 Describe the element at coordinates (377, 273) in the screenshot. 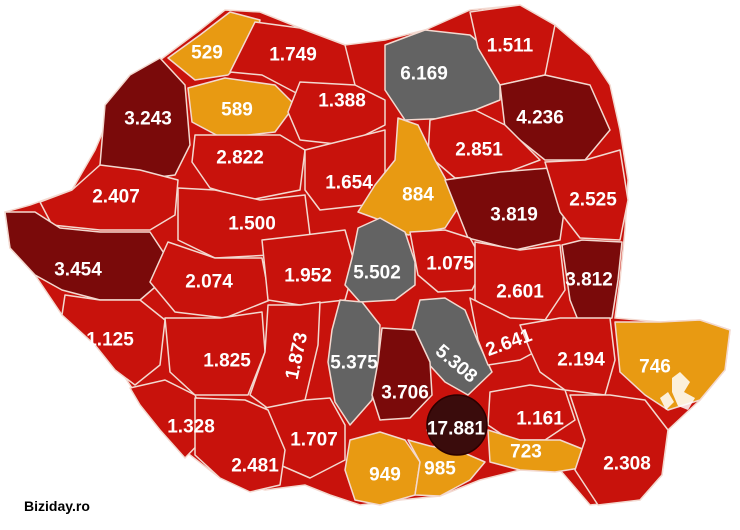

I see `county-value: 5.502` at that location.